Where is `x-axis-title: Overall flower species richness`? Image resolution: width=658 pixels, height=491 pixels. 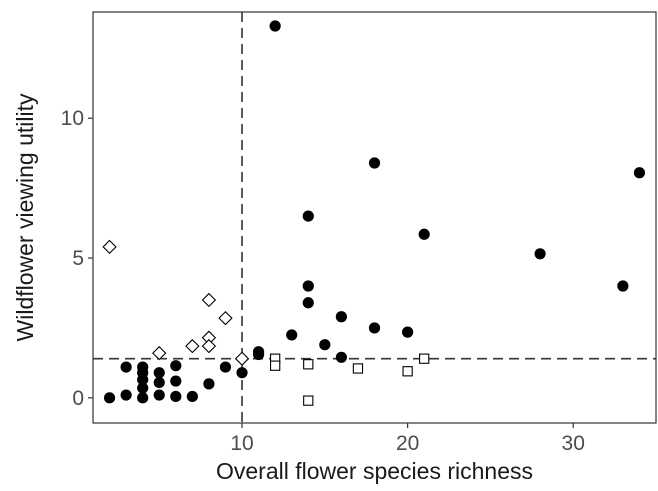
x-axis-title: Overall flower species richness is located at coordinates (374, 471).